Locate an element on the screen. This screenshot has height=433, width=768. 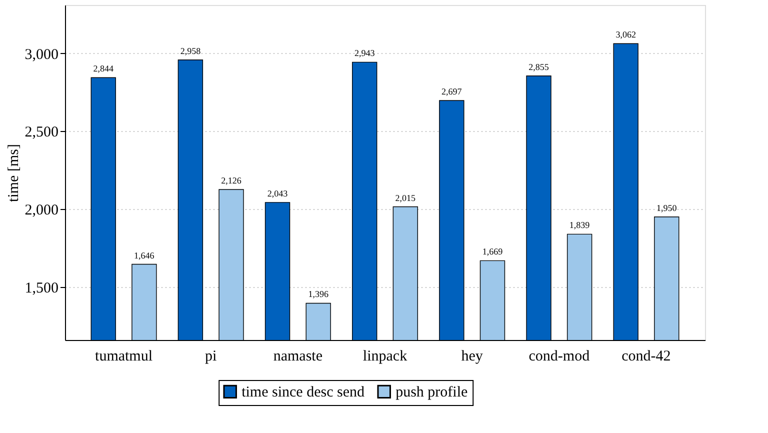
data-label: 2,697 is located at coordinates (452, 91).